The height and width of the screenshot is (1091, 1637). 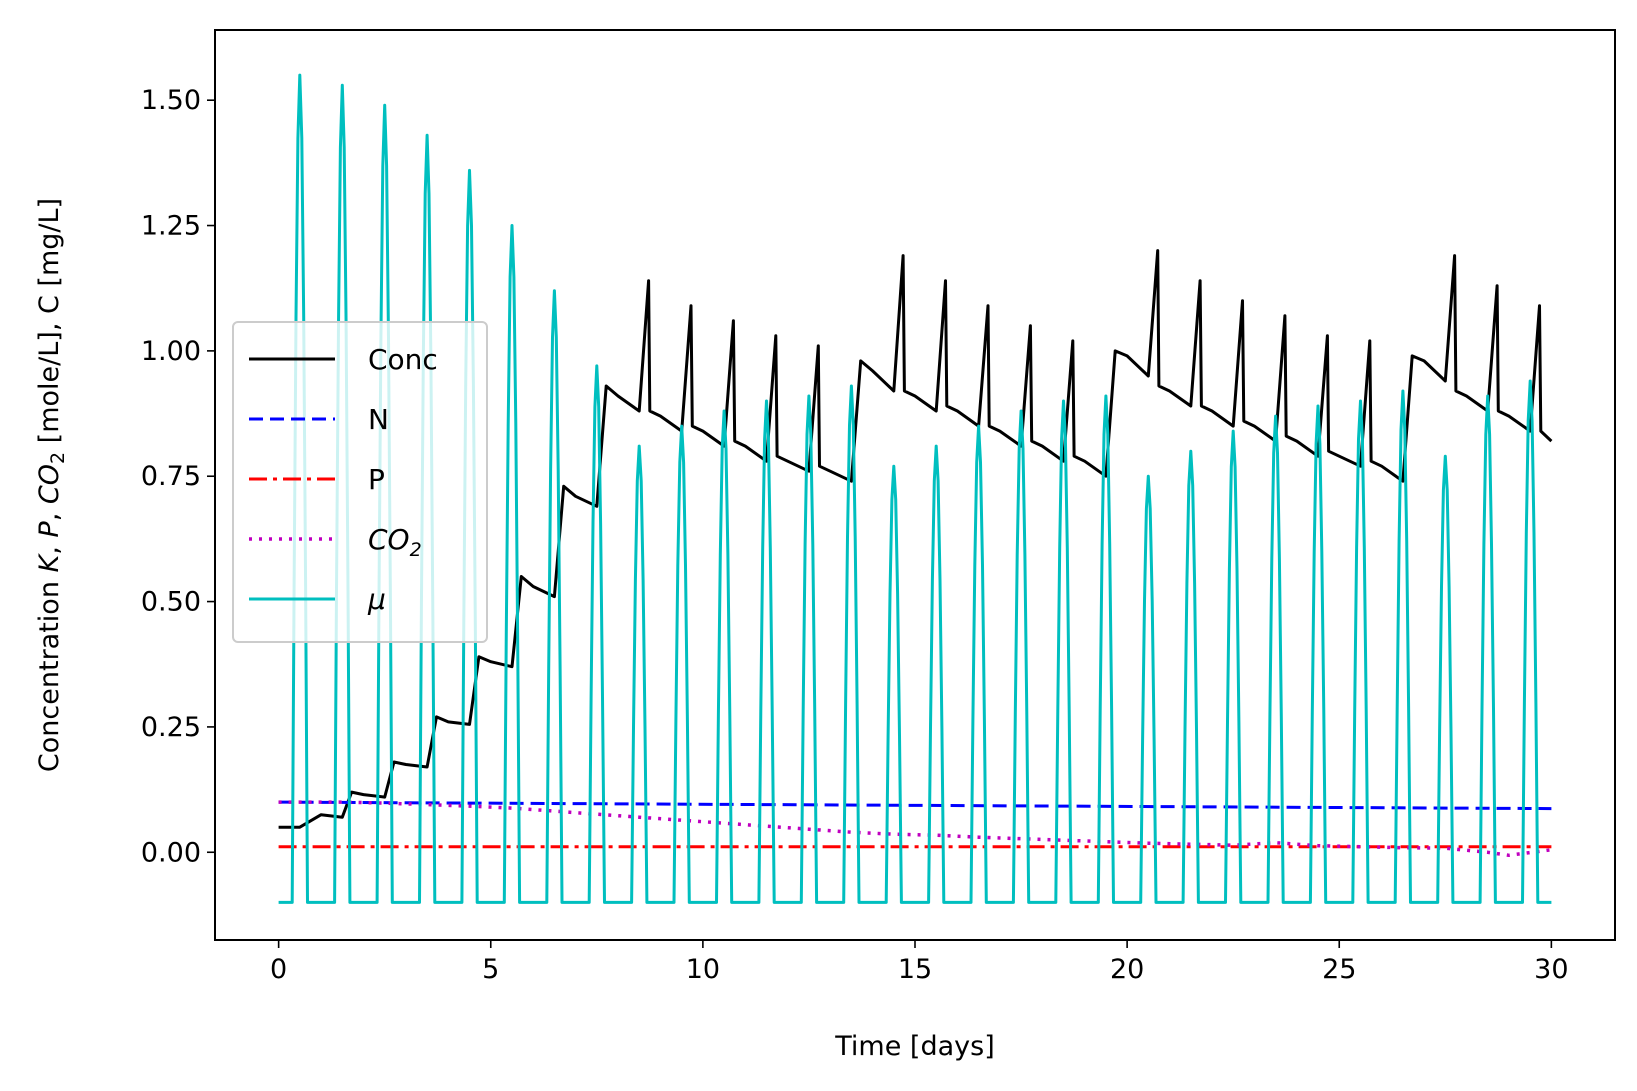 I want to click on y-tick-label: 1.25, so click(x=171, y=226).